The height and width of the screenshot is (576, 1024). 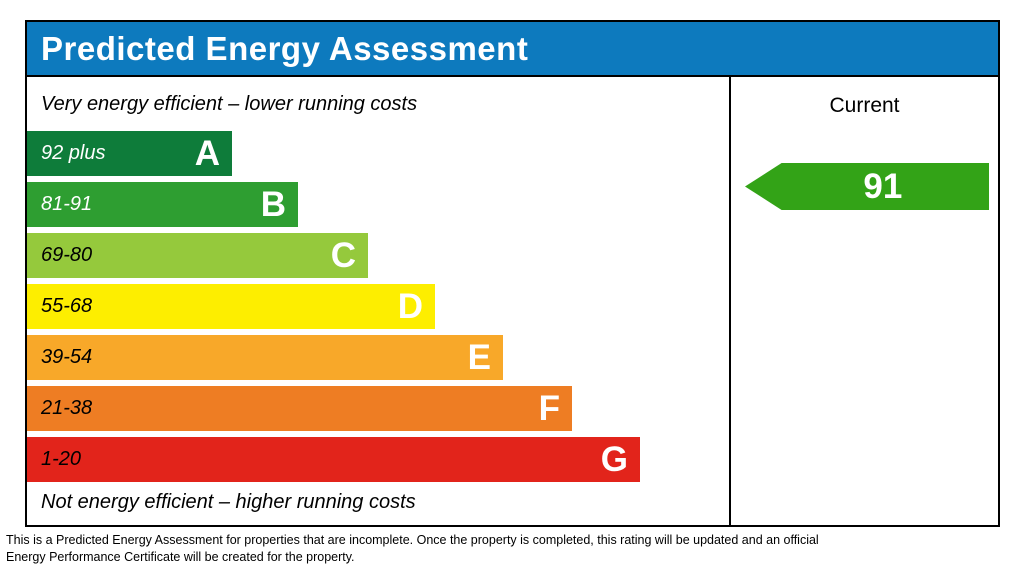 I want to click on band-range-label: 39-54, so click(x=67, y=357).